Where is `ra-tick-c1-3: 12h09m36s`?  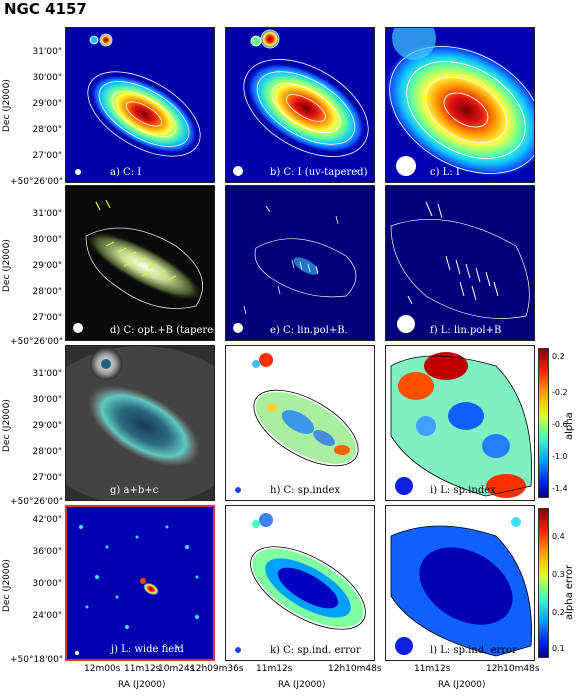
ra-tick-c1-3: 12h09m36s is located at coordinates (217, 669).